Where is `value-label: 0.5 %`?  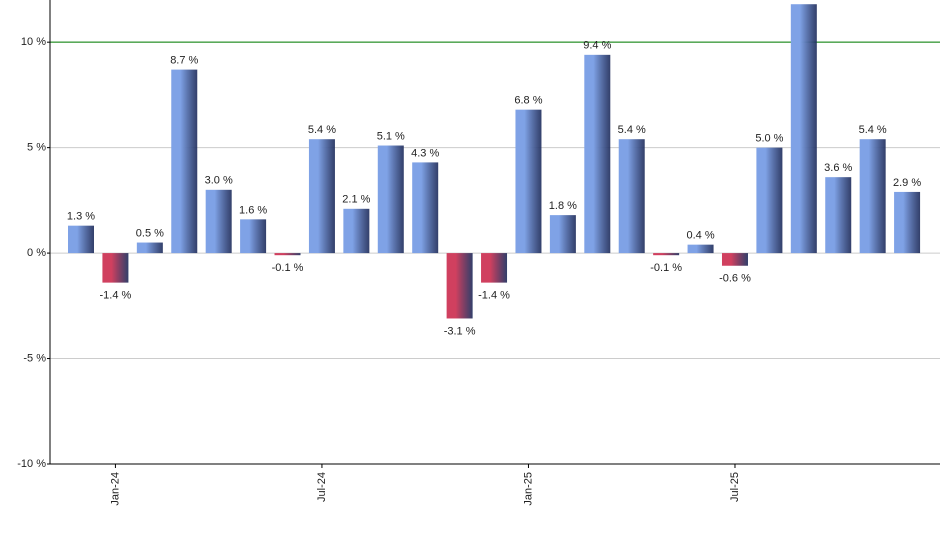
value-label: 0.5 % is located at coordinates (150, 233).